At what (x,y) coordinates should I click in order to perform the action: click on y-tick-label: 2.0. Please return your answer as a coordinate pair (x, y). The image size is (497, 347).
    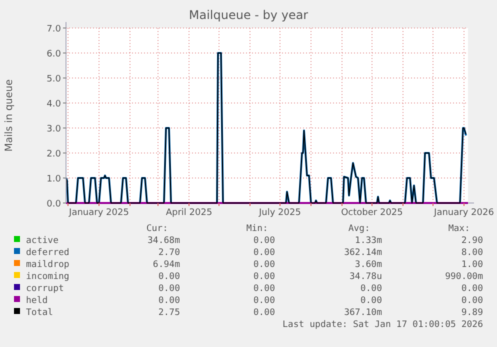
    Looking at the image, I should click on (54, 155).